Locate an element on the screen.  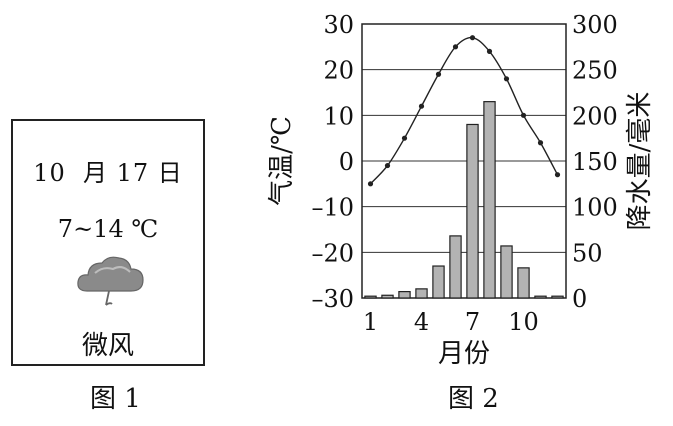
weather-date: 10 月 17 日 is located at coordinates (108, 173).